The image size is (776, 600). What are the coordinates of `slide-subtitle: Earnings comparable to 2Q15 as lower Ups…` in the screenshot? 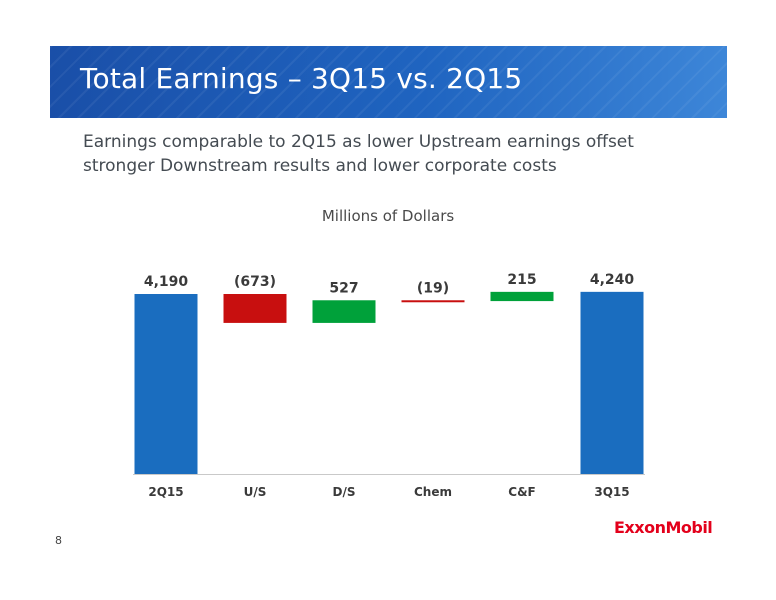 It's located at (358, 154).